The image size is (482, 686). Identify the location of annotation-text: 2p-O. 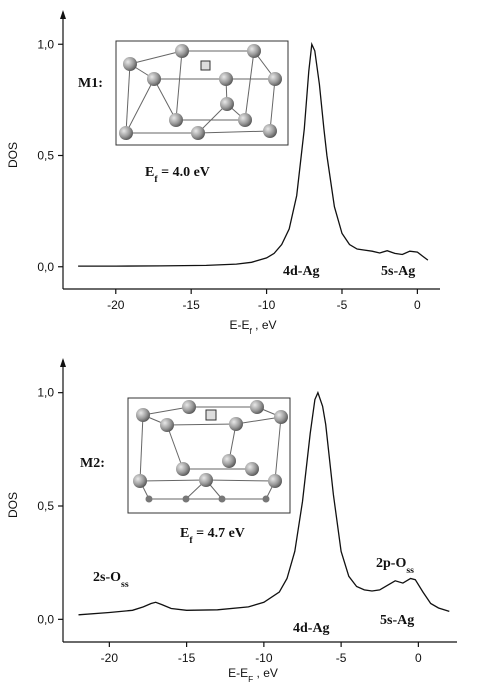
(391, 563).